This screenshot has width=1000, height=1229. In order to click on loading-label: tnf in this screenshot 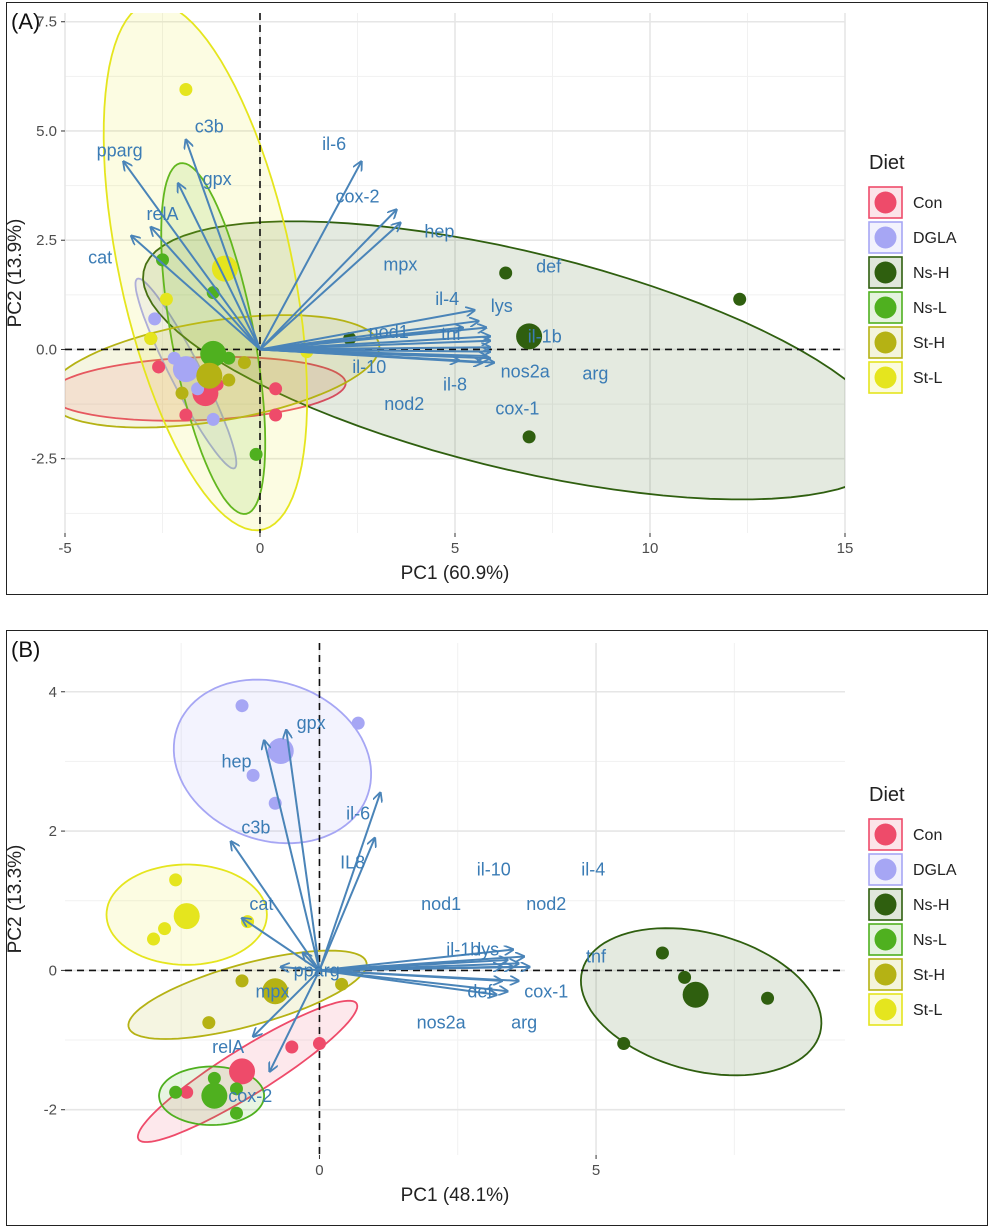, I will do `click(596, 956)`.